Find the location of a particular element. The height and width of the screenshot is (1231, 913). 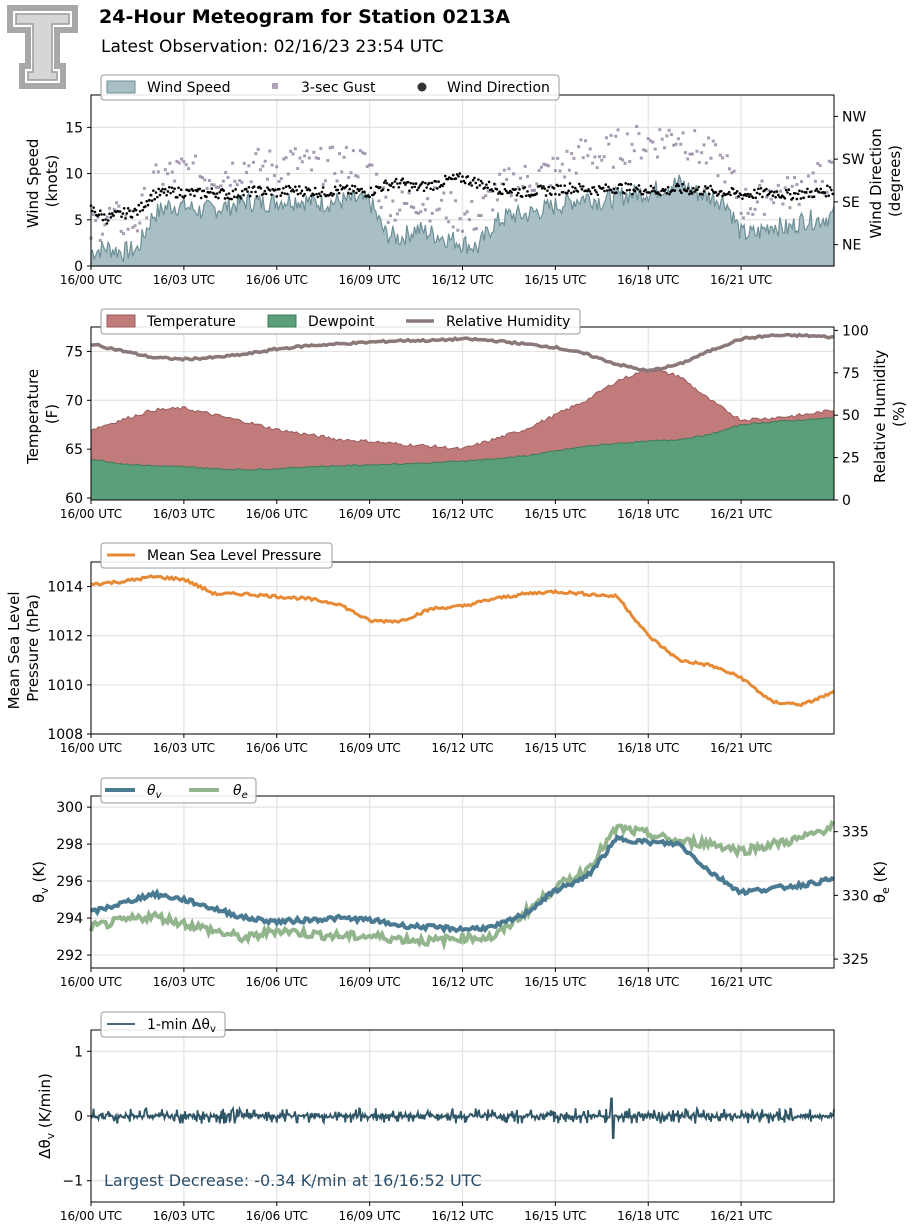

y2-tick-label: 325 is located at coordinates (855, 960).